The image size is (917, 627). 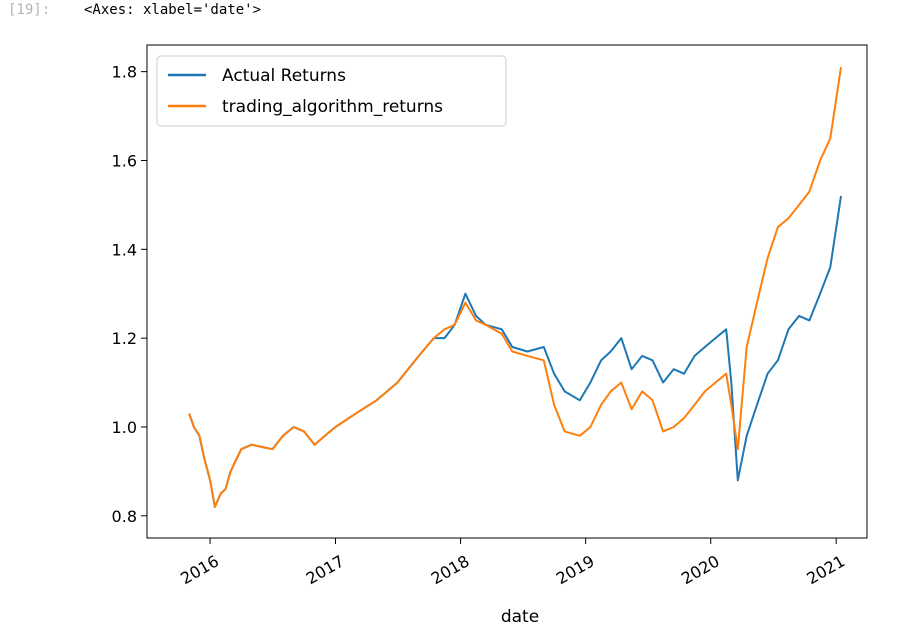 What do you see at coordinates (124, 249) in the screenshot?
I see `y-tick-label: 1.4` at bounding box center [124, 249].